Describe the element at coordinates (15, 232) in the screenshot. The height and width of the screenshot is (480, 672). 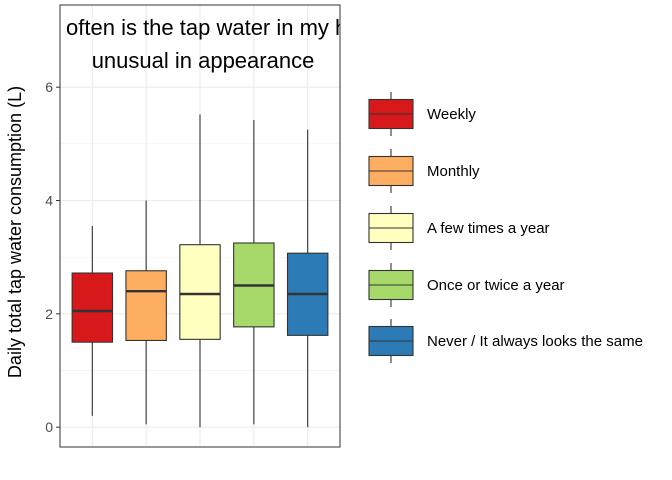
I see `y-axis-title: Daily total tap water consumption (L)` at that location.